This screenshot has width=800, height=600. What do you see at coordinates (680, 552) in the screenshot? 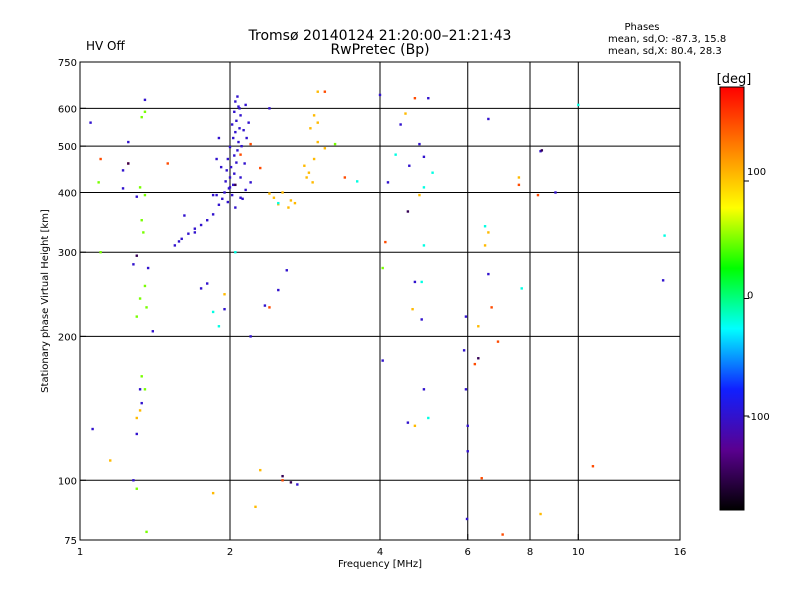
I see `x-tick-label: 16` at bounding box center [680, 552].